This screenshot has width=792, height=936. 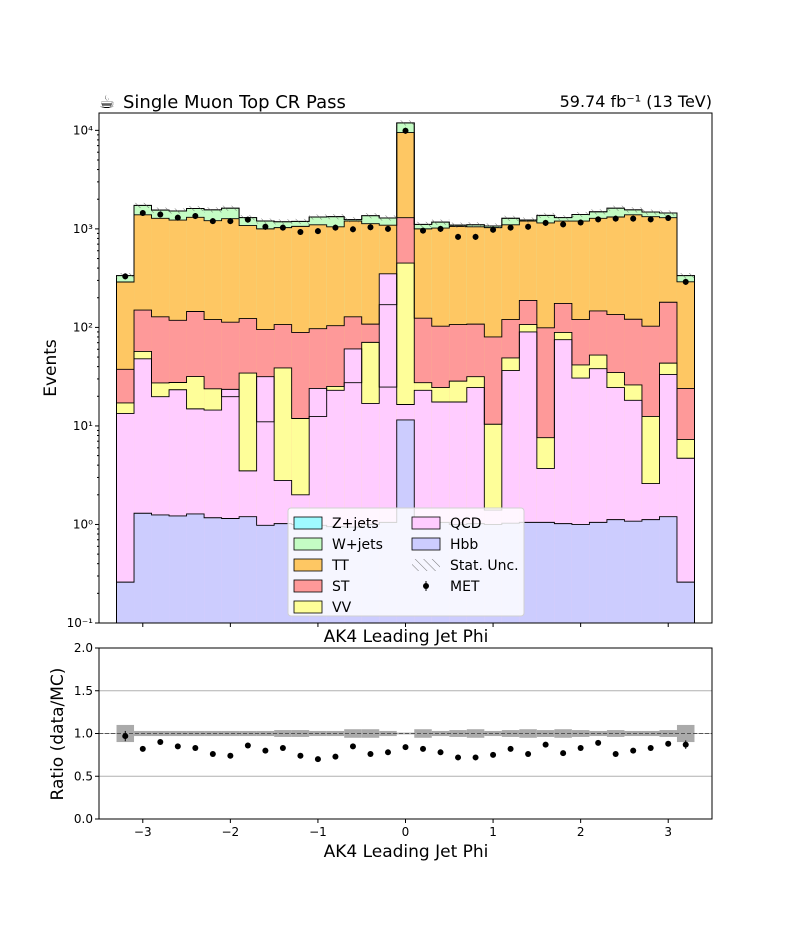 What do you see at coordinates (403, 829) in the screenshot?
I see `ratio-x-axis-ticks: −3 −2 −1 0 1 2 3` at bounding box center [403, 829].